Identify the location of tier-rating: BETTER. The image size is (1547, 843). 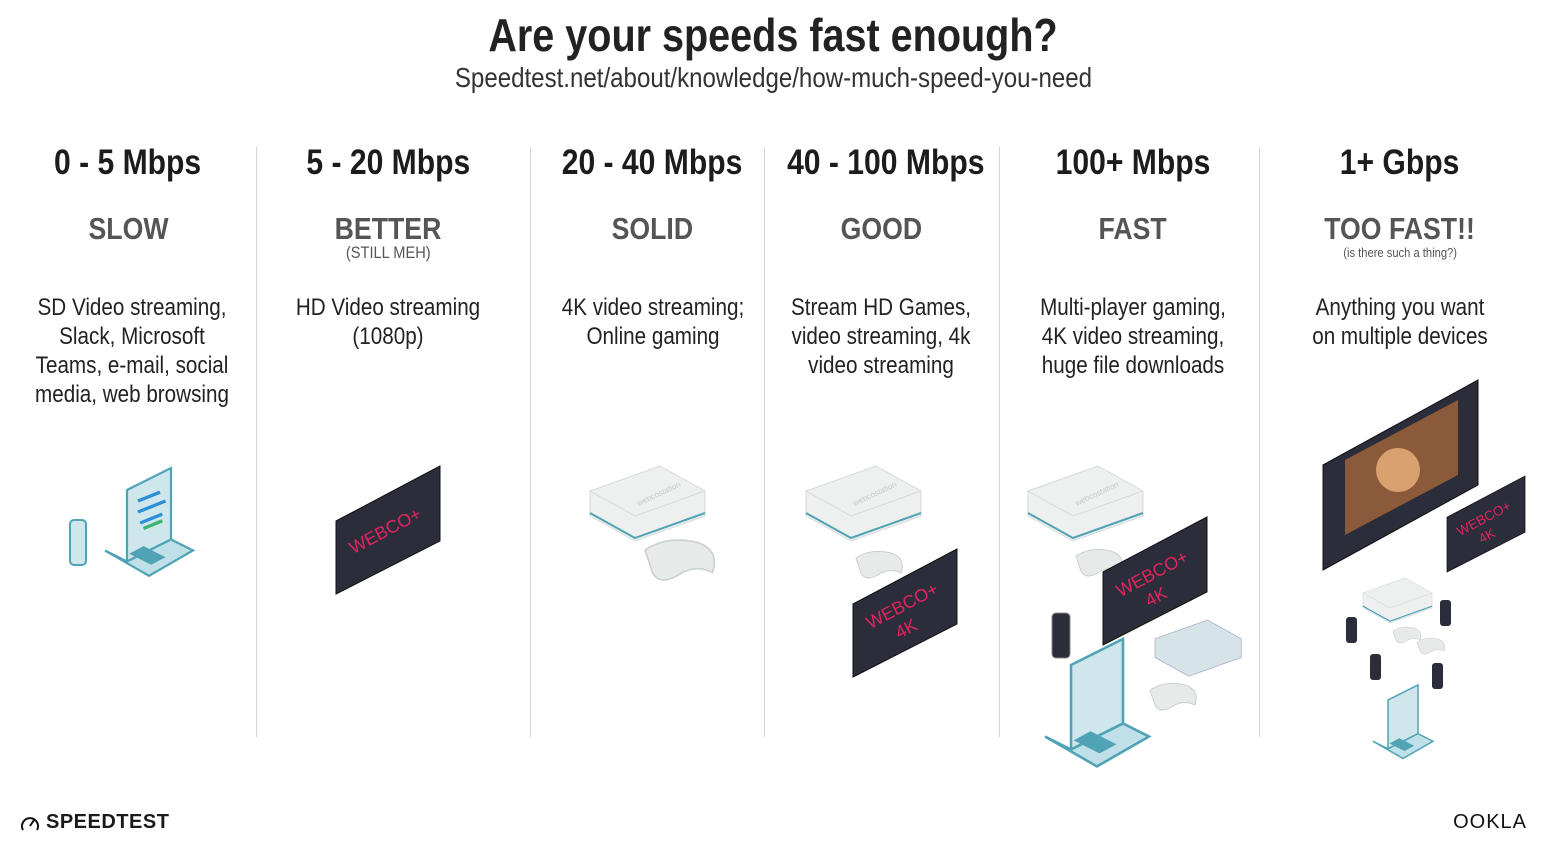
(388, 228).